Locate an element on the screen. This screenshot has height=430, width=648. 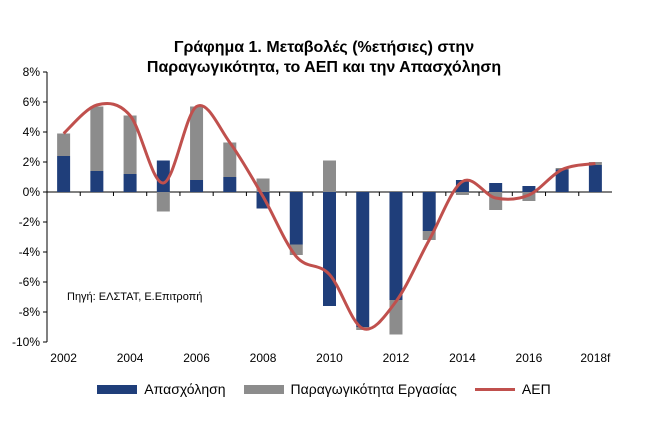
legend-item-gdp: ΑΕΠ is located at coordinates (512, 389).